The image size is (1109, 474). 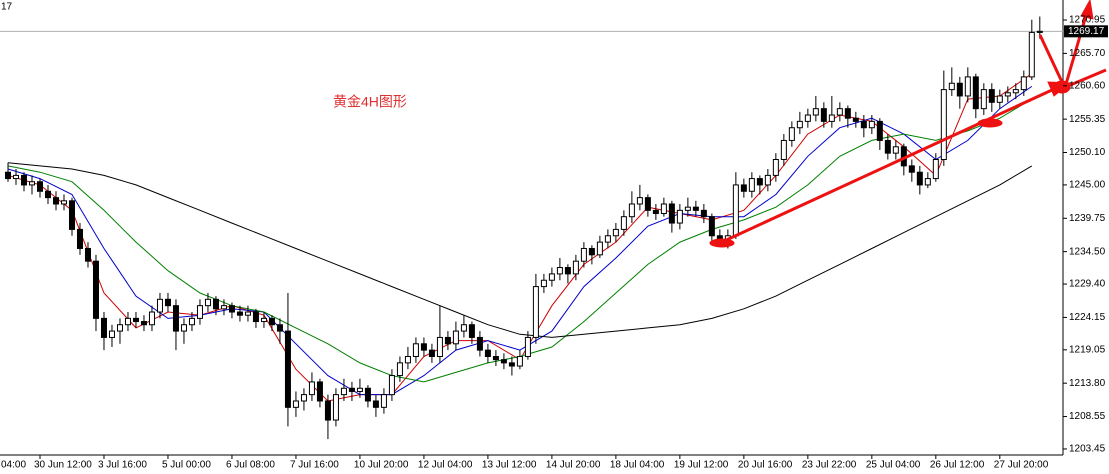 What do you see at coordinates (1087, 349) in the screenshot?
I see `y-tick-label: 1219.05` at bounding box center [1087, 349].